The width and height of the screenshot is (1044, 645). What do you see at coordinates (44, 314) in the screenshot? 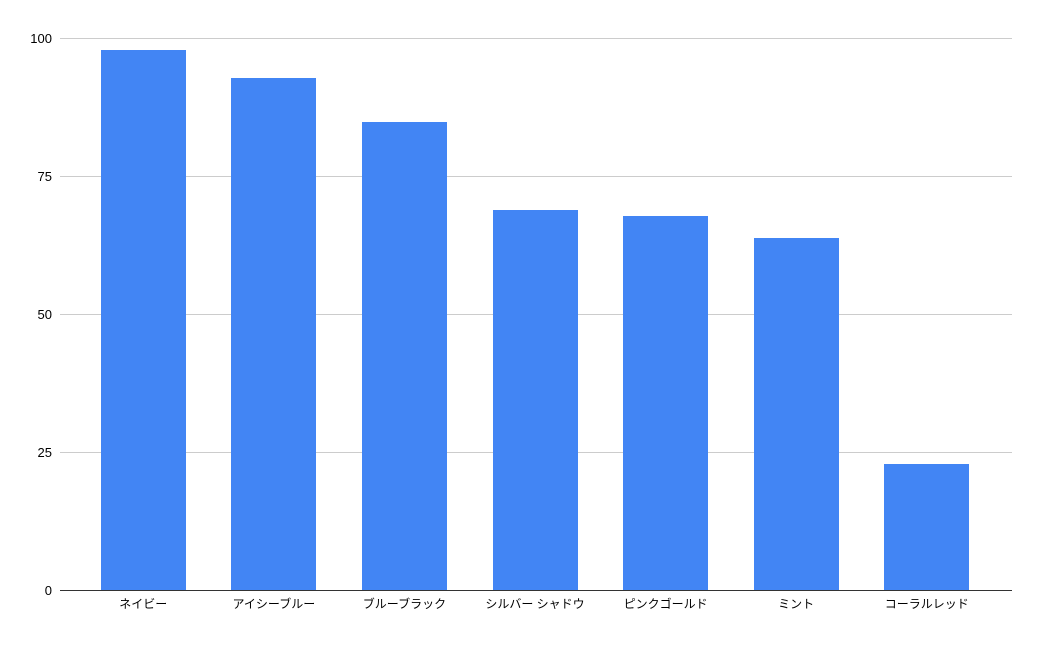
I see `y-tick-label: 50` at bounding box center [44, 314].